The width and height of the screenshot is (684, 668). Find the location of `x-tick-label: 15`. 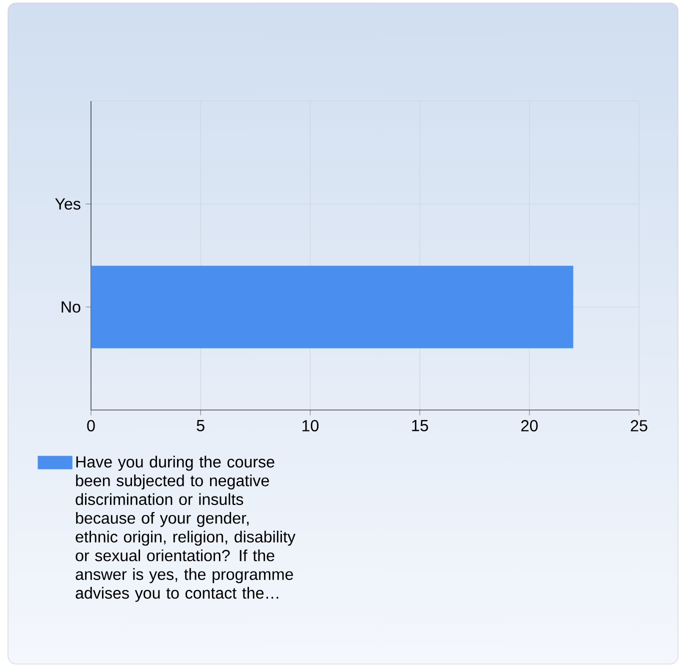

x-tick-label: 15 is located at coordinates (420, 426).